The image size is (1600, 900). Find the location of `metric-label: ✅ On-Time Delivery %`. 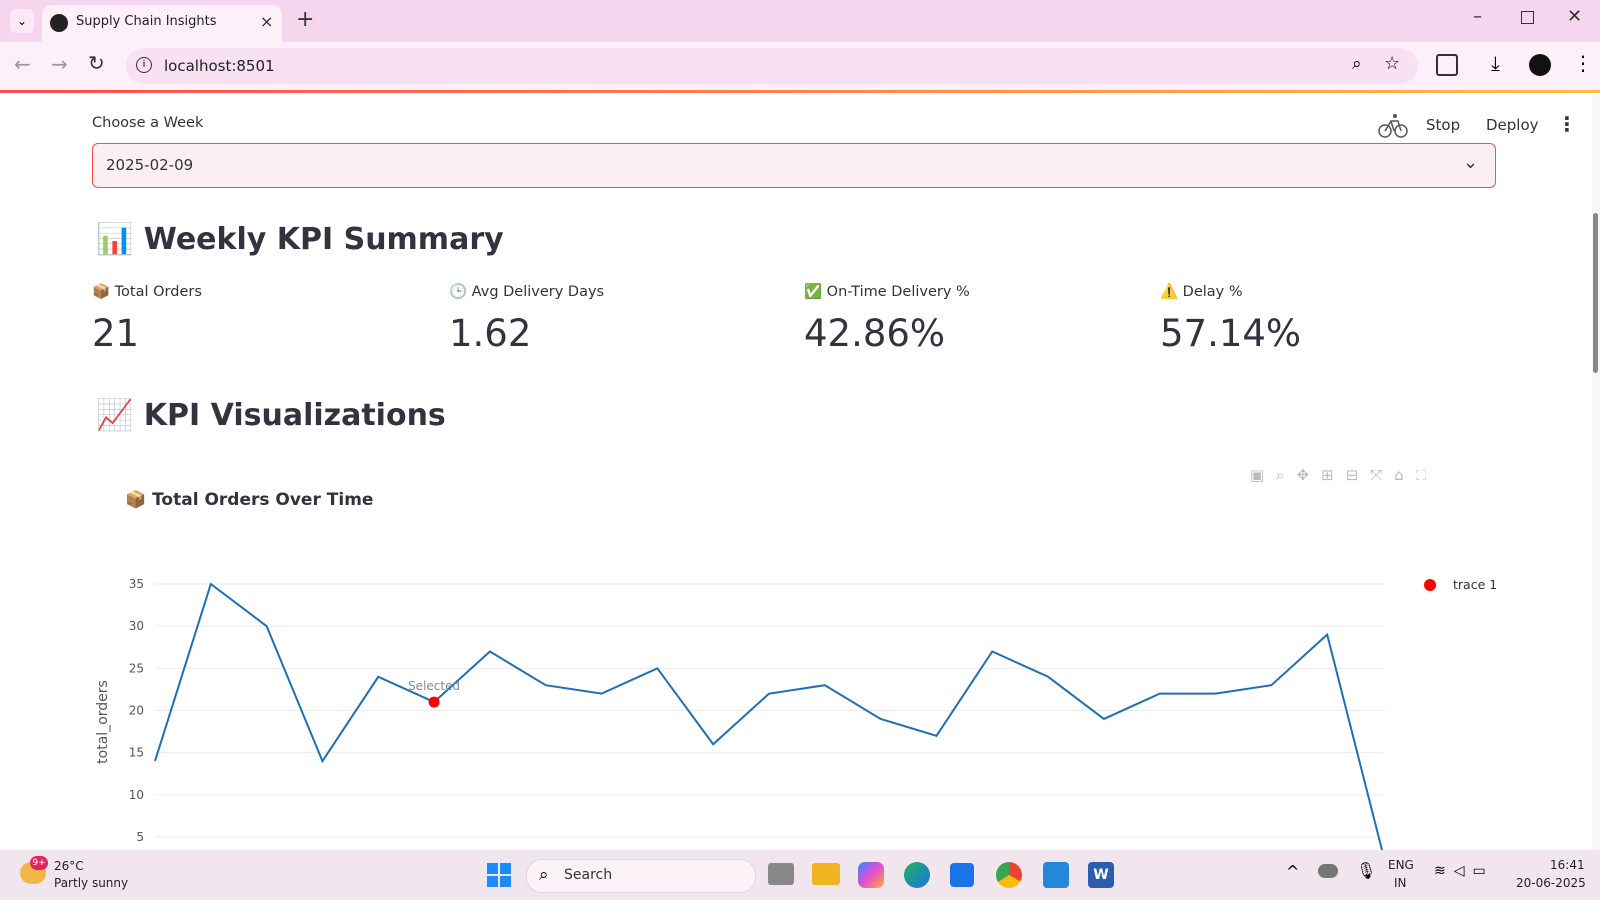

metric-label: ✅ On-Time Delivery % is located at coordinates (887, 292).